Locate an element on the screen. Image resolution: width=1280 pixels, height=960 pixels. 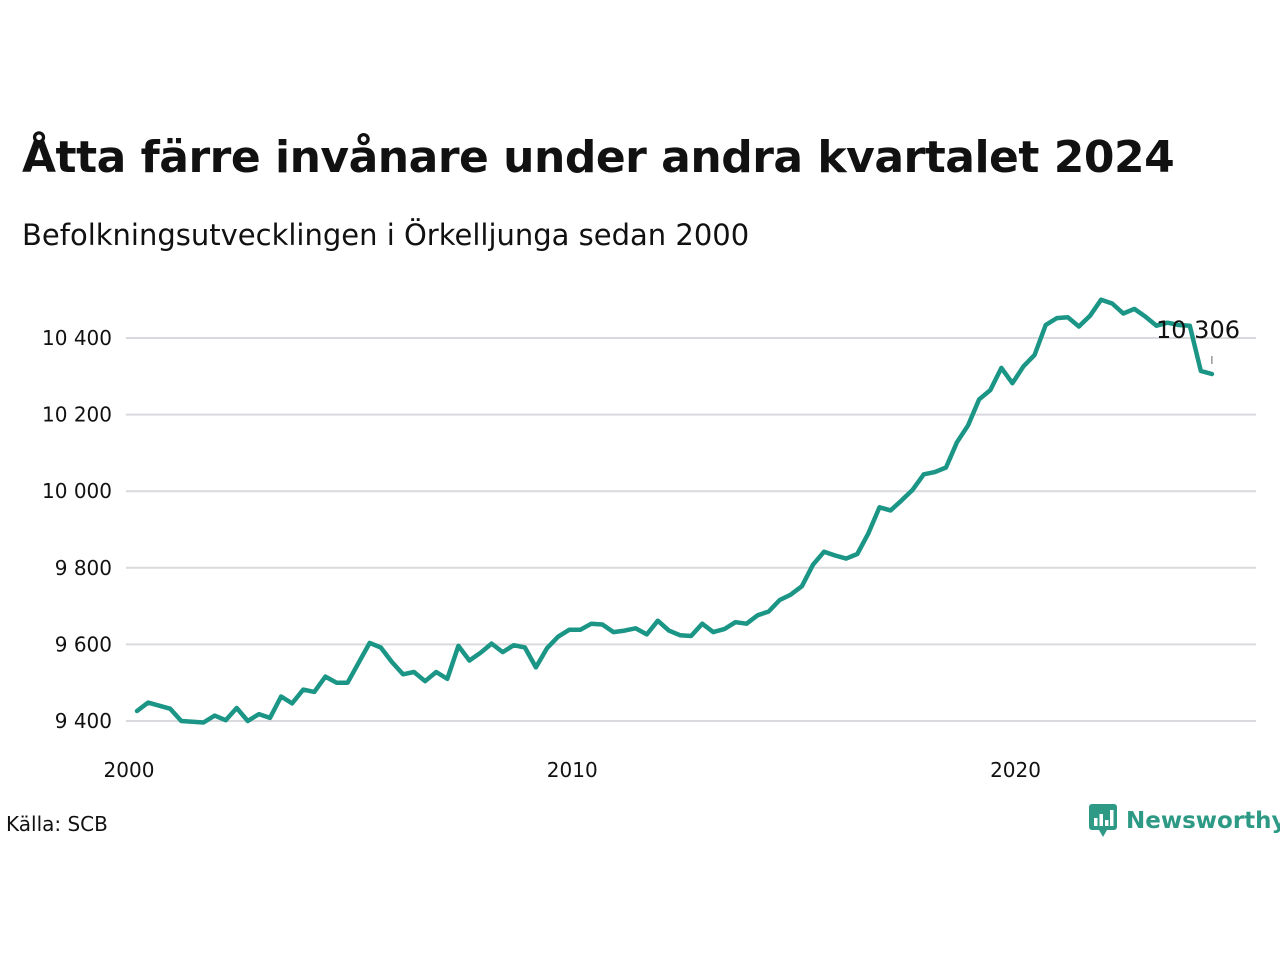
x-tick-label: 2000 is located at coordinates (129, 770).